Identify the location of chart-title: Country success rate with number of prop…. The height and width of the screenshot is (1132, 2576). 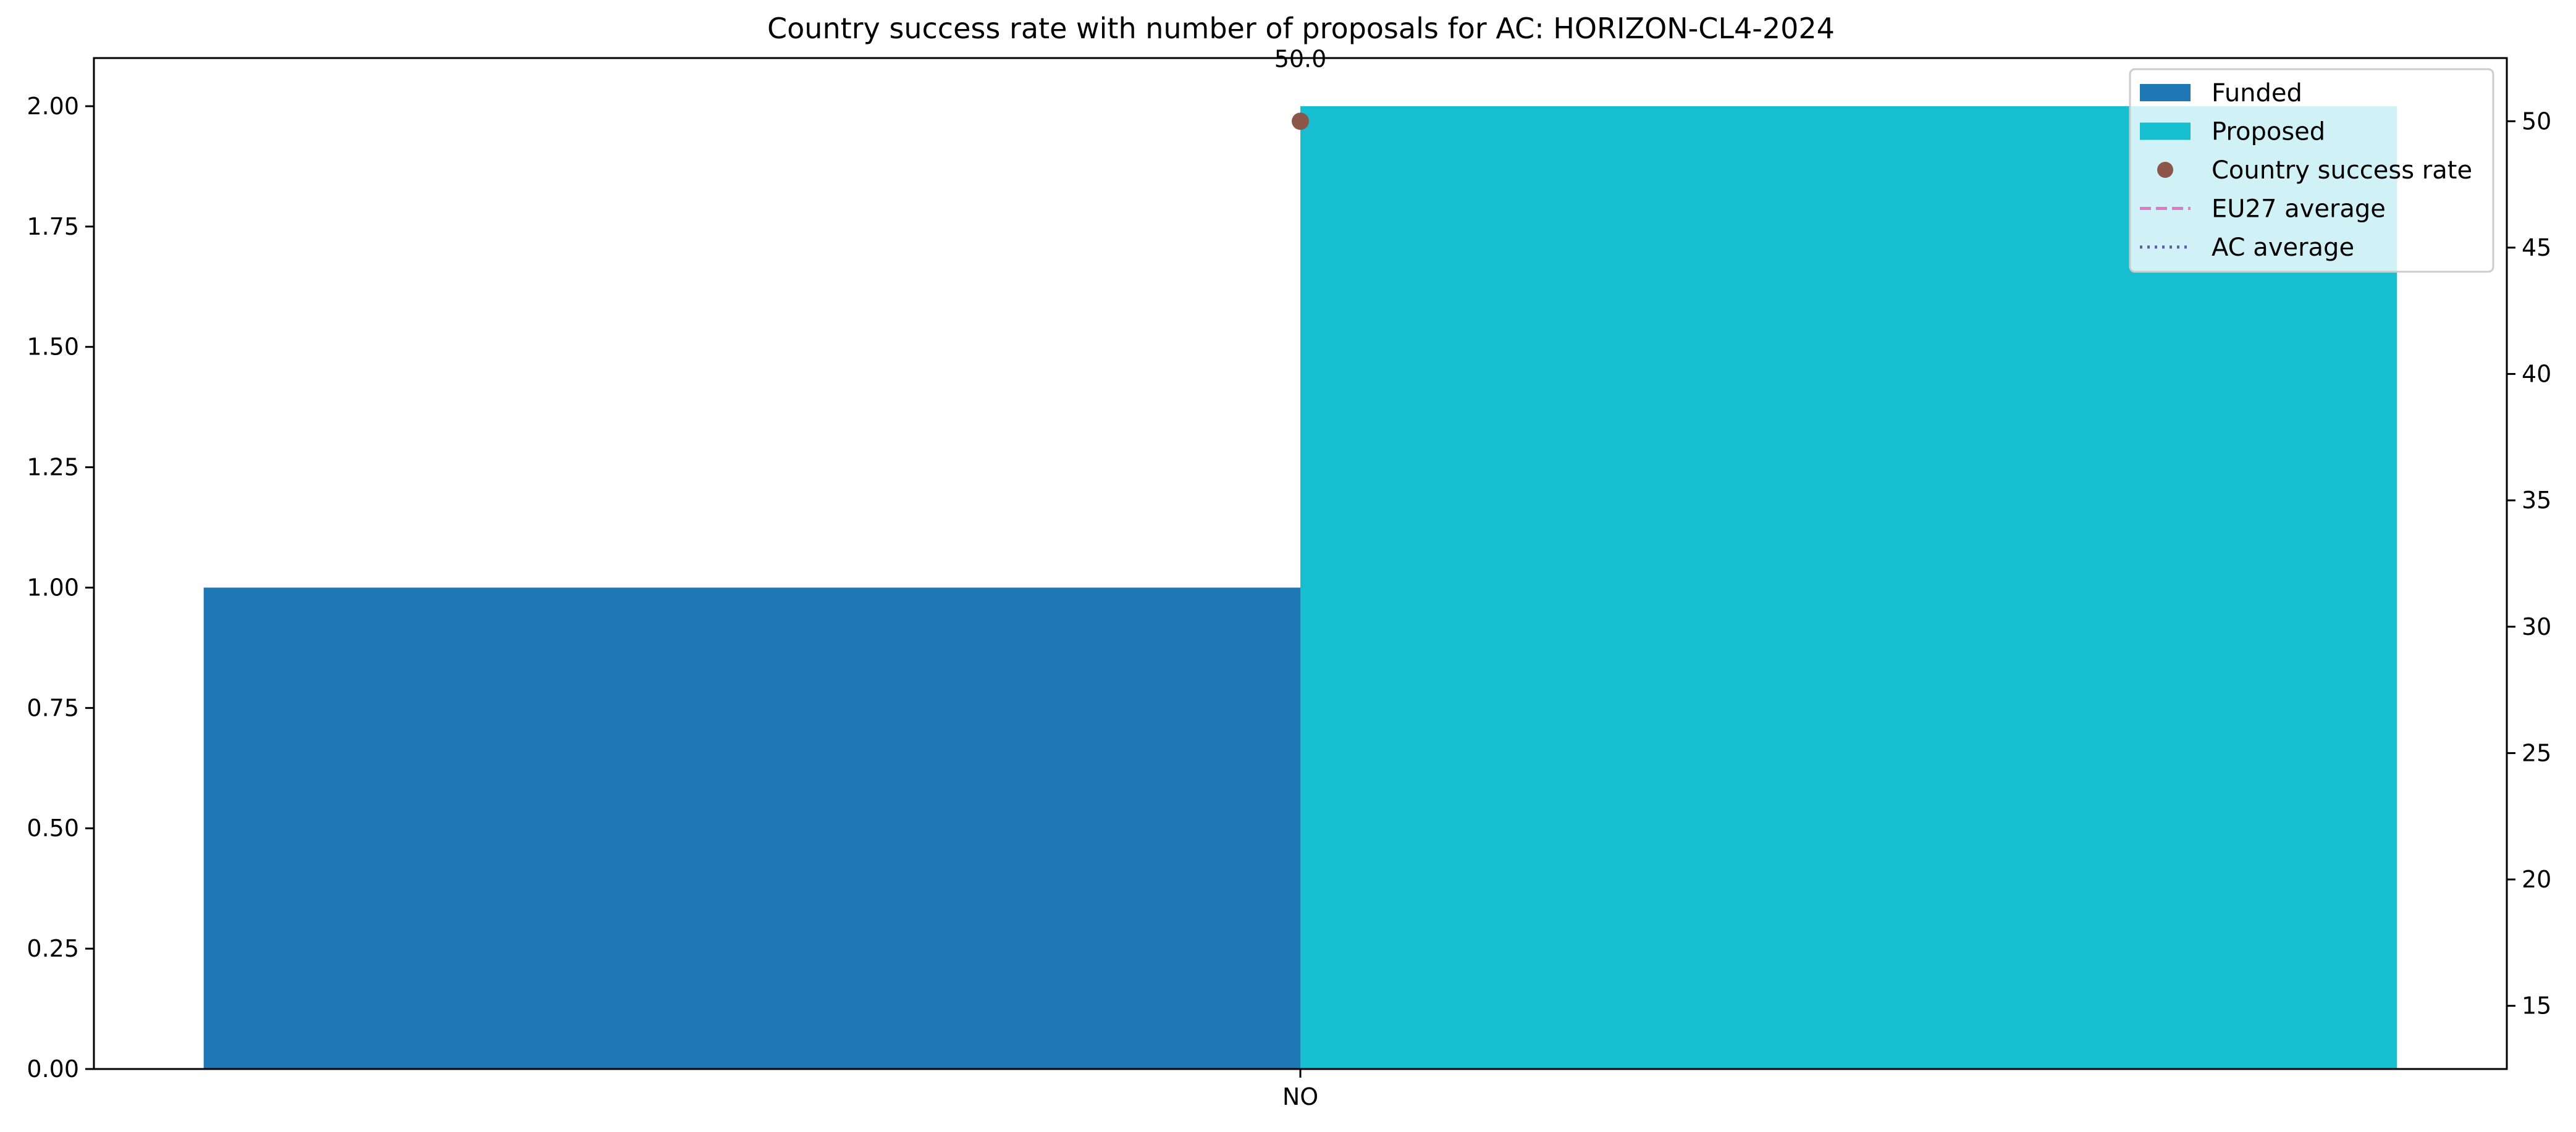
(1301, 28).